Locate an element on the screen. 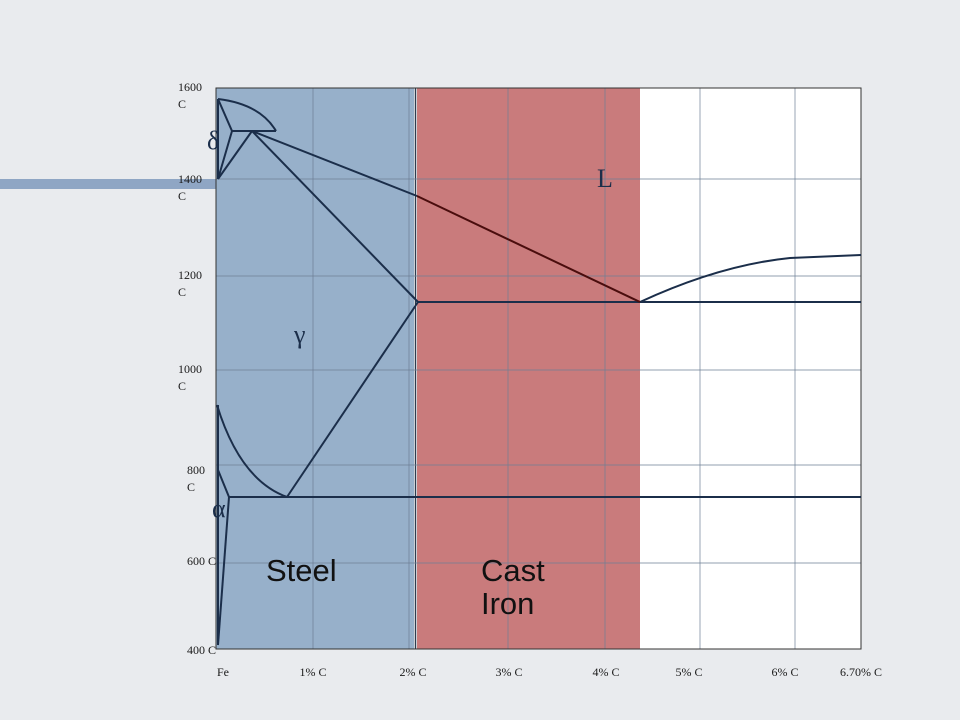 This screenshot has height=720, width=960. a-cm-line is located at coordinates (352, 399).